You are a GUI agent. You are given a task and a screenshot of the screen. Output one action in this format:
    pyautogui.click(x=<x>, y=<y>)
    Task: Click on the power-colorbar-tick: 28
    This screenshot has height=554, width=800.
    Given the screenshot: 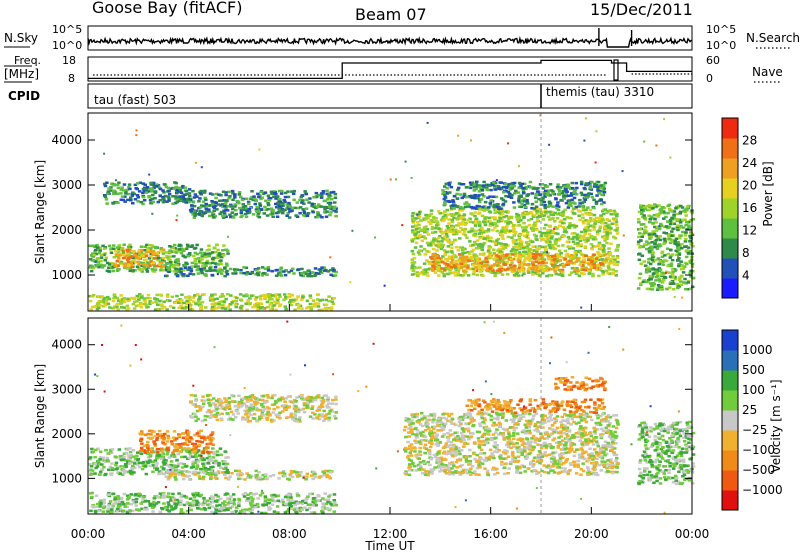 What is the action you would take?
    pyautogui.click(x=749, y=141)
    